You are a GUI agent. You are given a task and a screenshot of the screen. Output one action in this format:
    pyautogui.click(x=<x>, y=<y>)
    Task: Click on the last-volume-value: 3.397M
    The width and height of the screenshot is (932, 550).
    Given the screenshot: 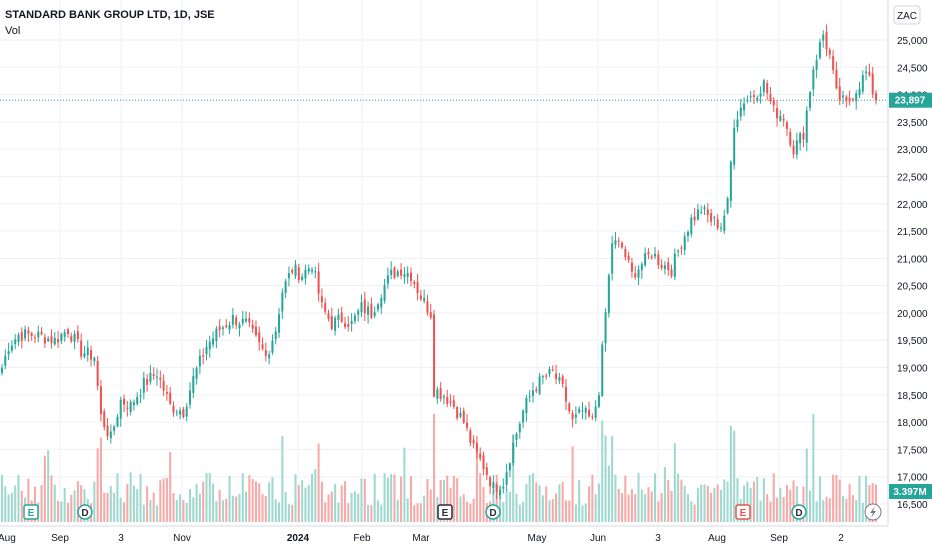 What is the action you would take?
    pyautogui.click(x=909, y=492)
    